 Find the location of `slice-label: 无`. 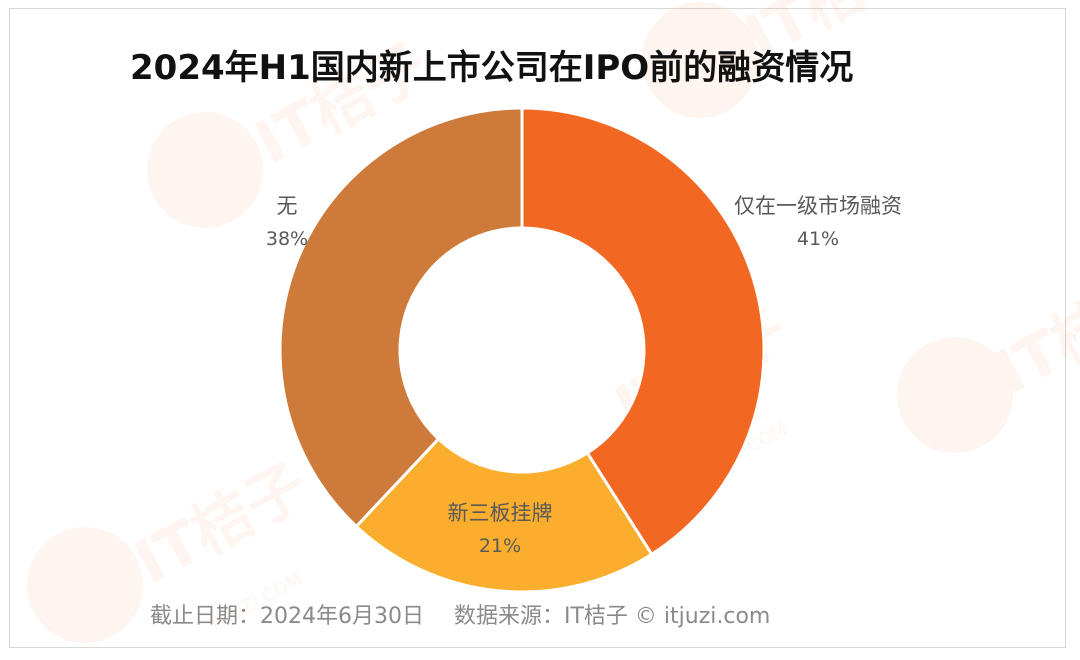

slice-label: 无 is located at coordinates (287, 206).